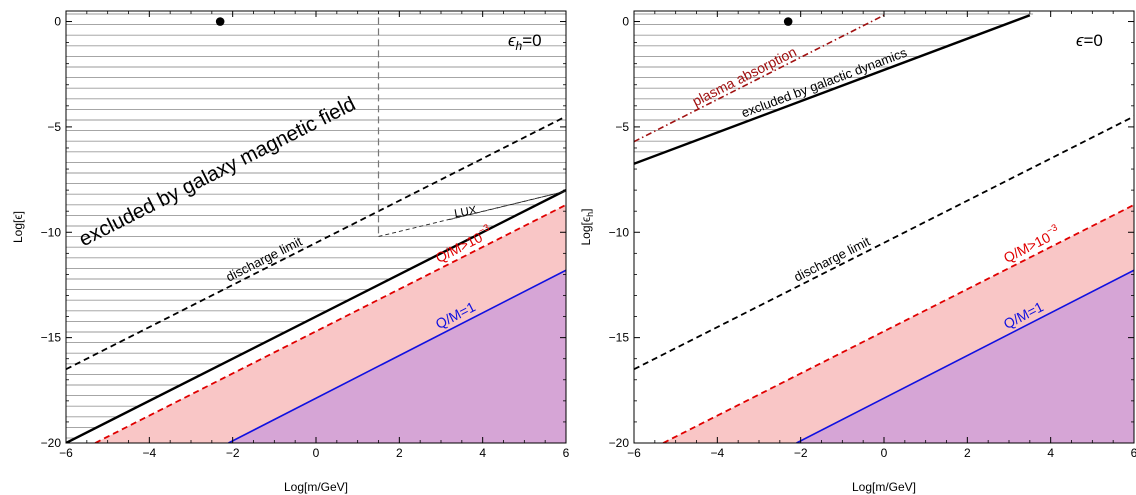 Image resolution: width=1136 pixels, height=495 pixels. Describe the element at coordinates (507, 205) in the screenshot. I see `lux-bound-upper` at that location.